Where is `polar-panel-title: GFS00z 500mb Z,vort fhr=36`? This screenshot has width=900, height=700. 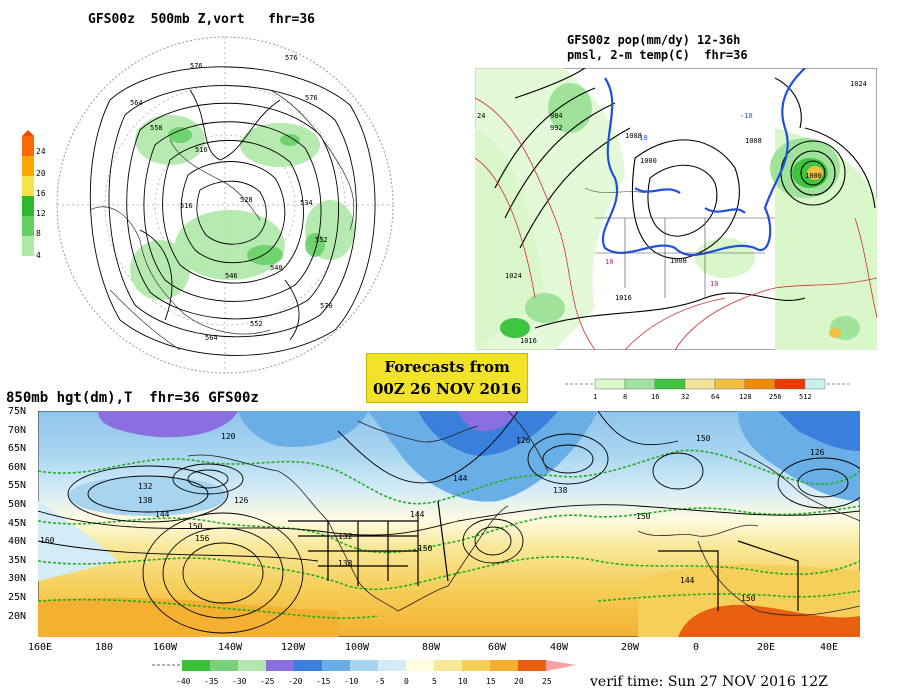
polar-panel-title: GFS00z 500mb Z,vort fhr=36 is located at coordinates (201, 19).